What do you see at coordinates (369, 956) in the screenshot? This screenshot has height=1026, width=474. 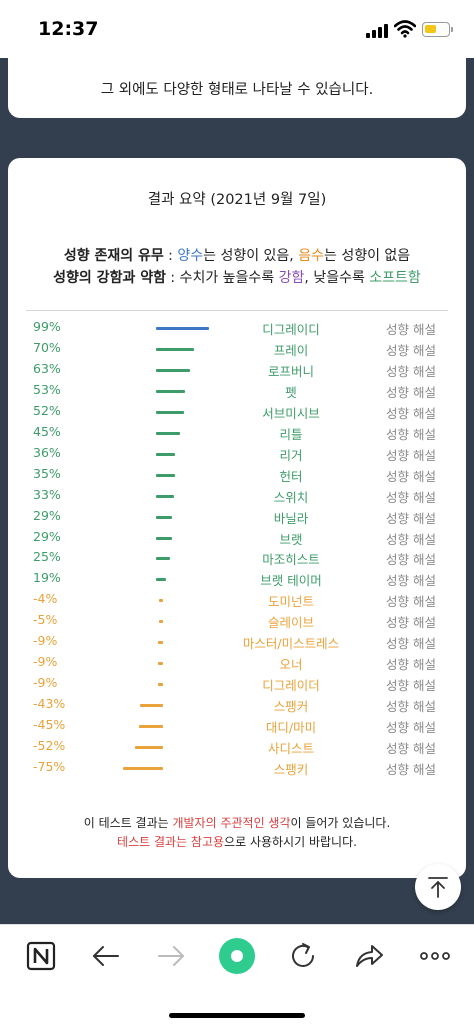 I see `share-icon` at bounding box center [369, 956].